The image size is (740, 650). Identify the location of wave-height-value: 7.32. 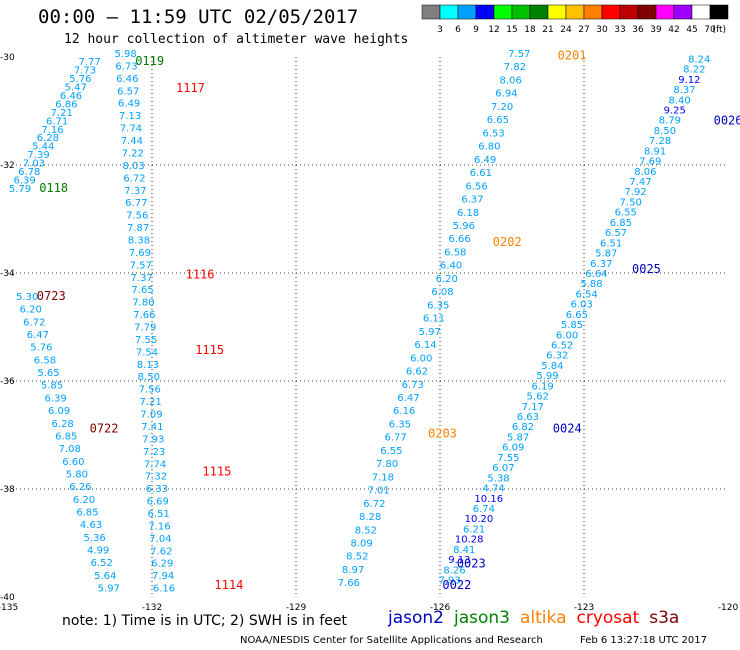
(156, 477).